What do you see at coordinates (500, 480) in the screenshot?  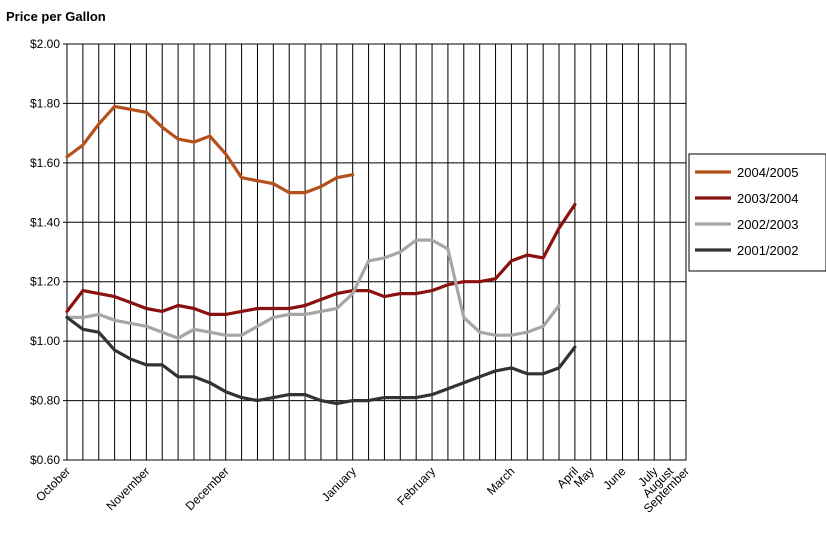 I see `x-tick-label: March` at bounding box center [500, 480].